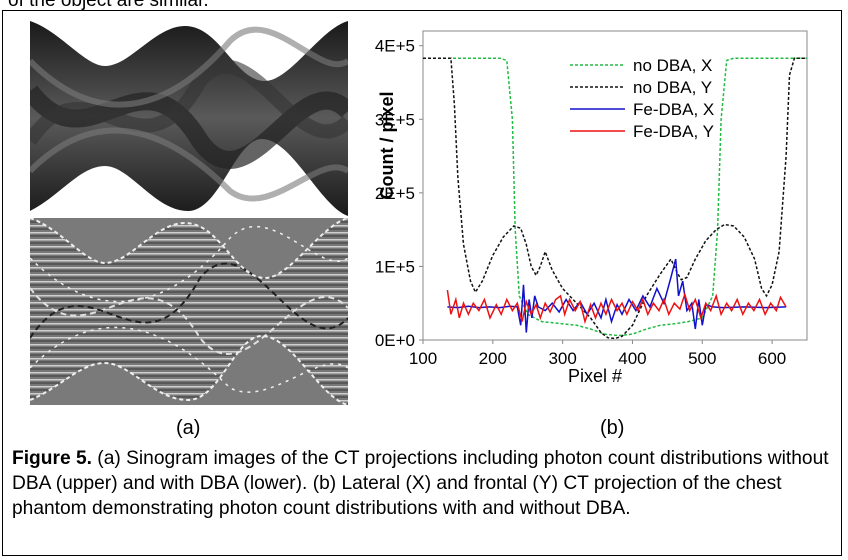 The width and height of the screenshot is (848, 560). What do you see at coordinates (702, 358) in the screenshot?
I see `x-tick-label: 500` at bounding box center [702, 358].